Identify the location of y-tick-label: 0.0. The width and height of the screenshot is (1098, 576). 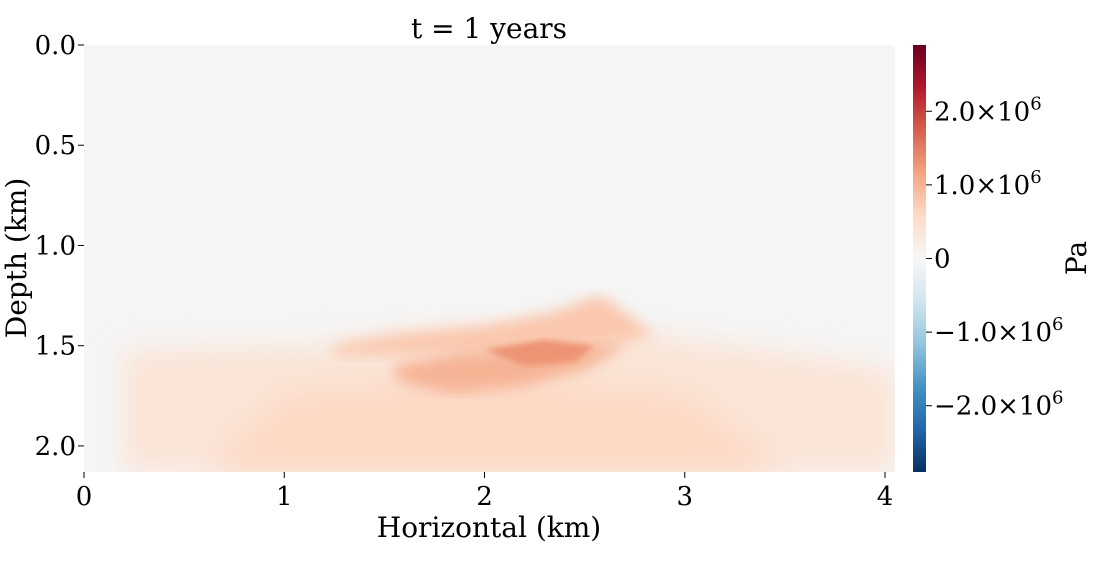
(55, 46).